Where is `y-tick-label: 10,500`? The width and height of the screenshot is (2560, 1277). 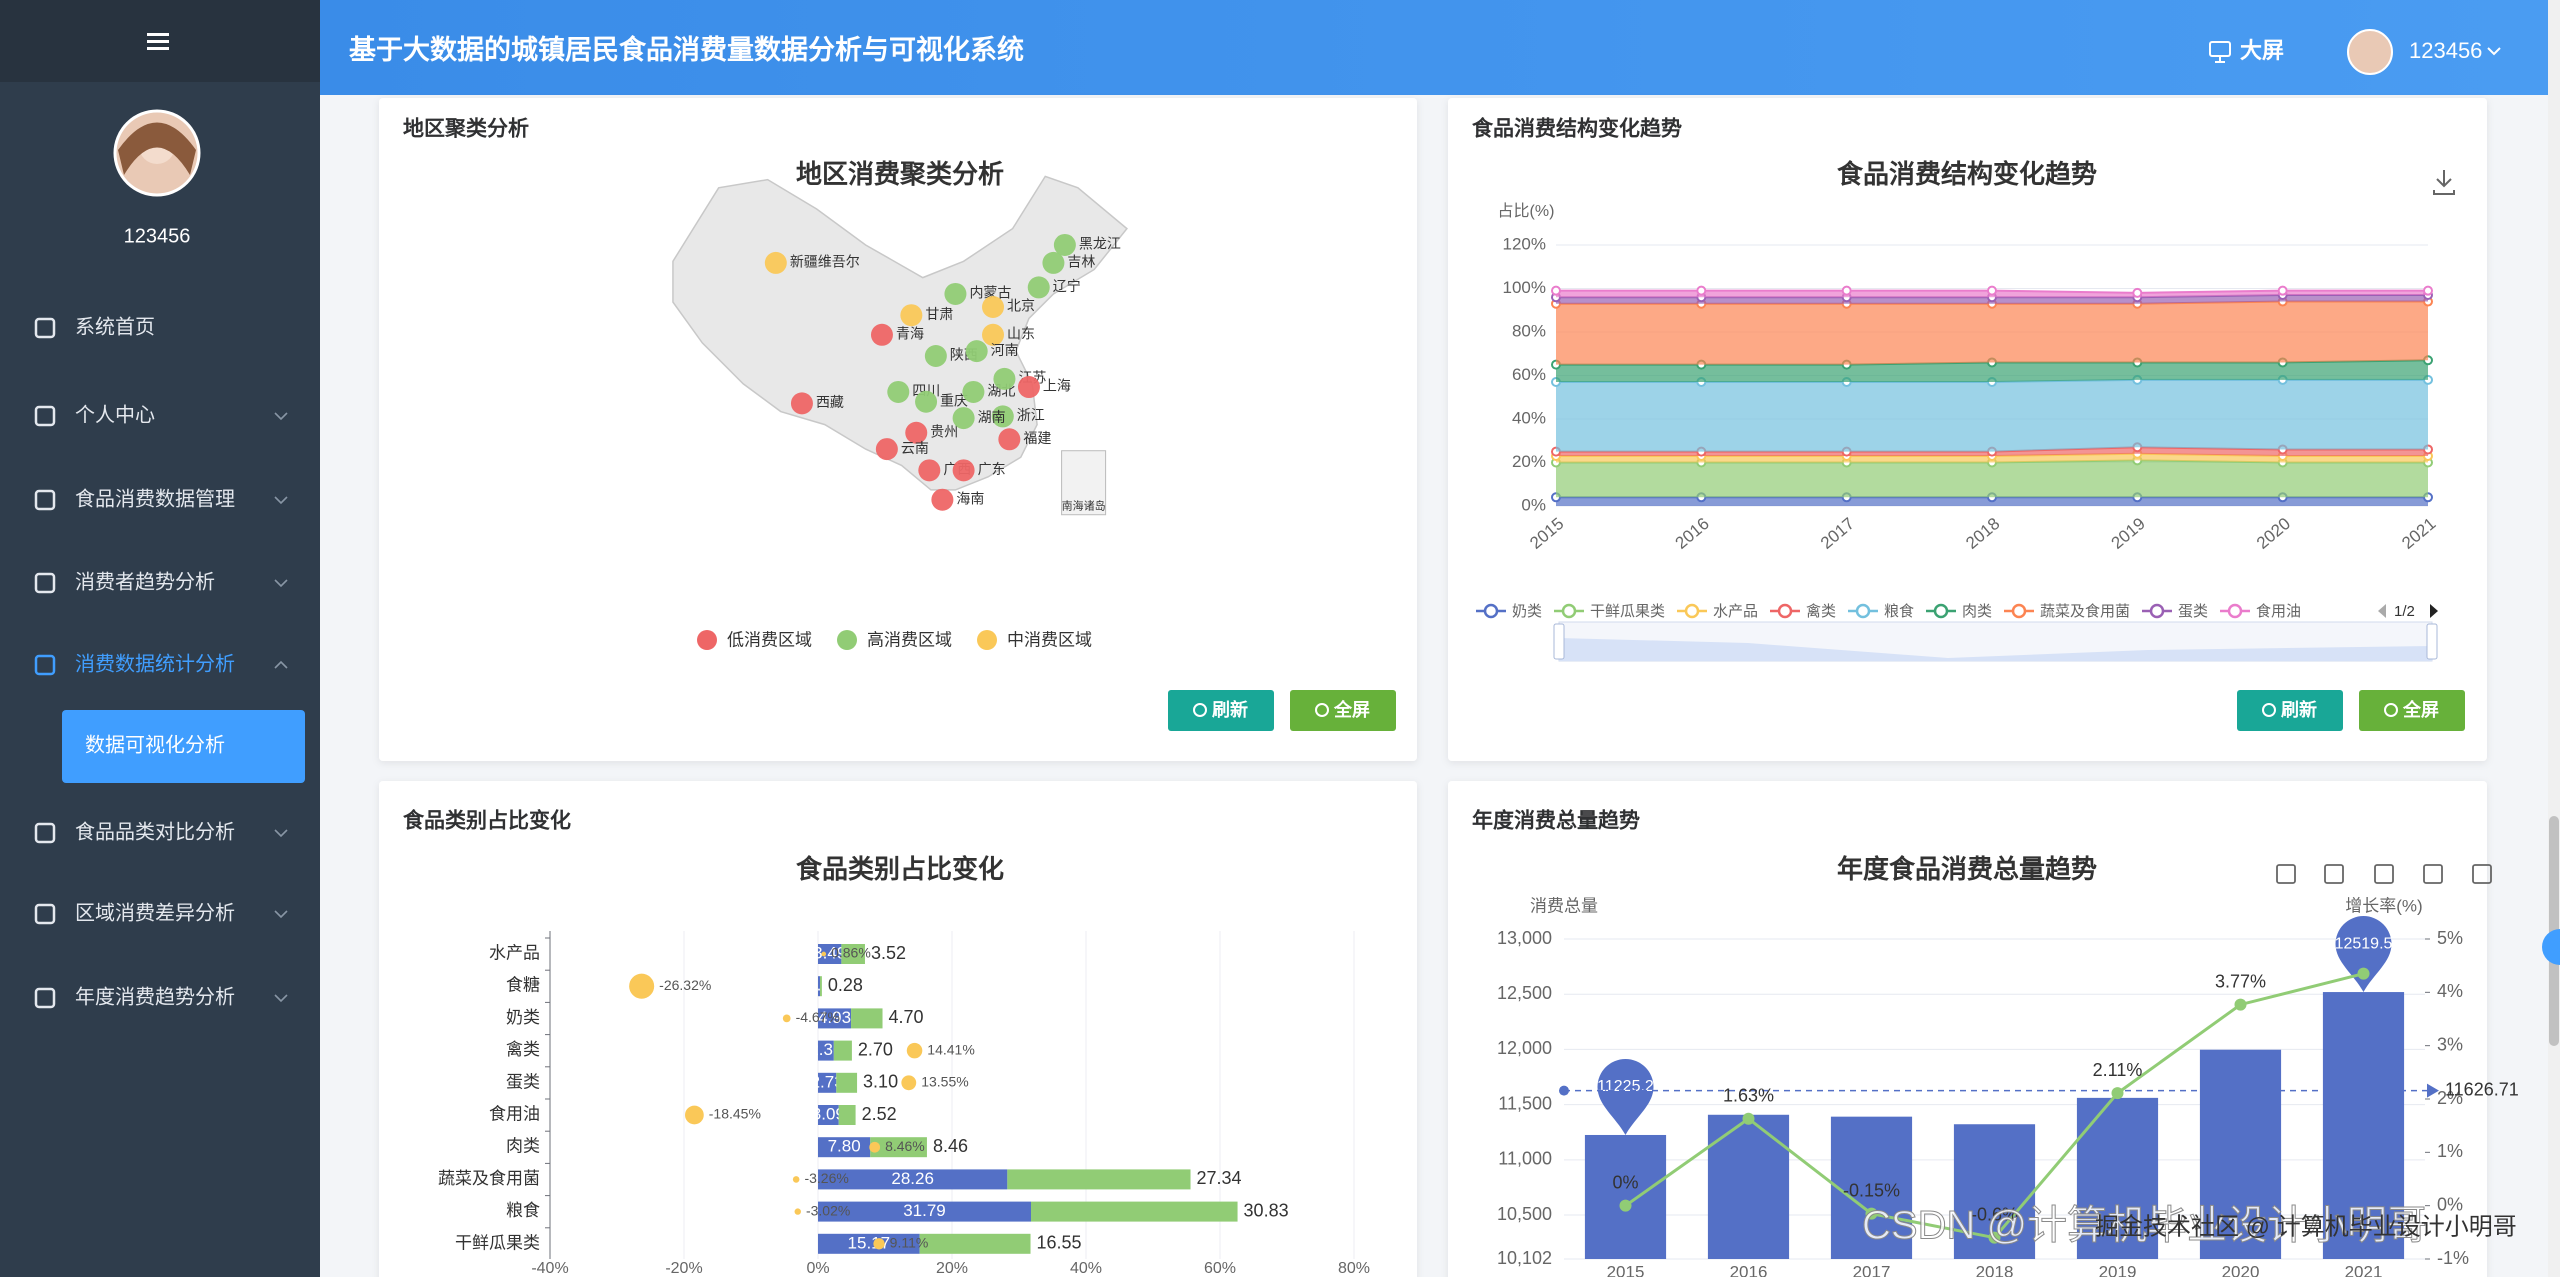
y-tick-label: 10,500 is located at coordinates (1524, 1214).